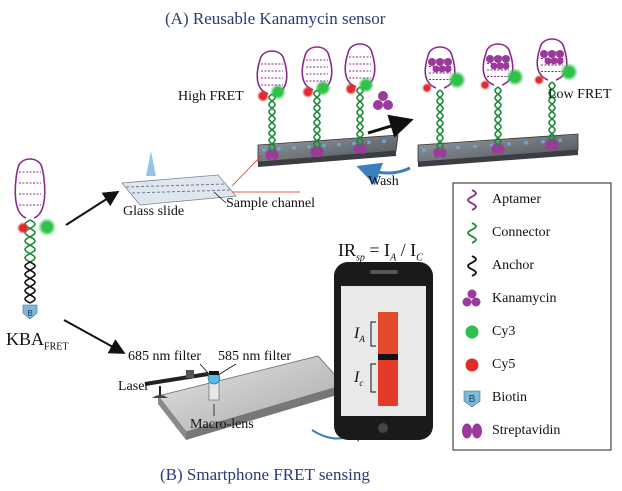 This screenshot has width=622, height=491. Describe the element at coordinates (271, 203) in the screenshot. I see `label-sample-channel: Sample channel` at that location.